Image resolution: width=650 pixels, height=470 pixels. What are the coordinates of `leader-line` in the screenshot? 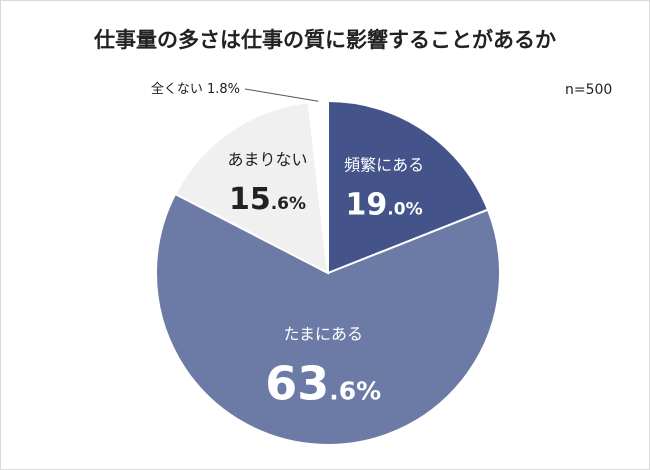 It's located at (281, 95).